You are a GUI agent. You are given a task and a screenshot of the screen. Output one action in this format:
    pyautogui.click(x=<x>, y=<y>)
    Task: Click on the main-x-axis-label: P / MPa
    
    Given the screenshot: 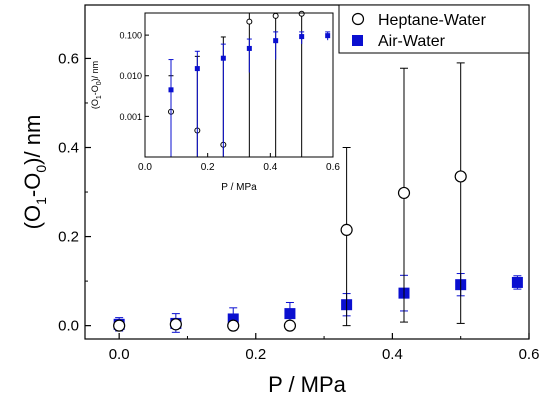 What is the action you would take?
    pyautogui.click(x=307, y=384)
    